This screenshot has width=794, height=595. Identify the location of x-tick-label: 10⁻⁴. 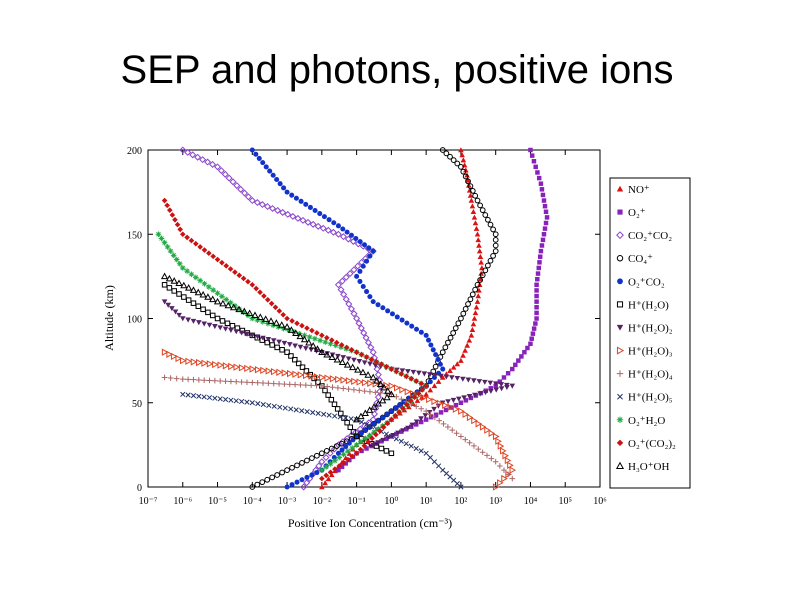
(252, 501).